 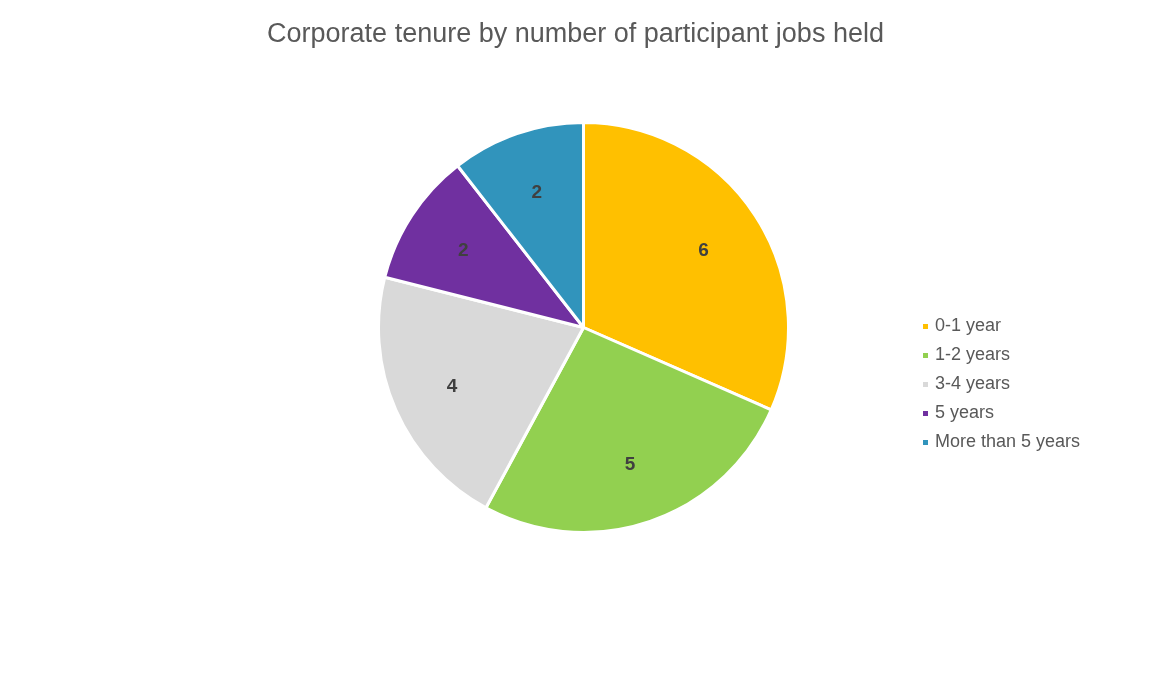 I want to click on data-label: 6, so click(x=703, y=249).